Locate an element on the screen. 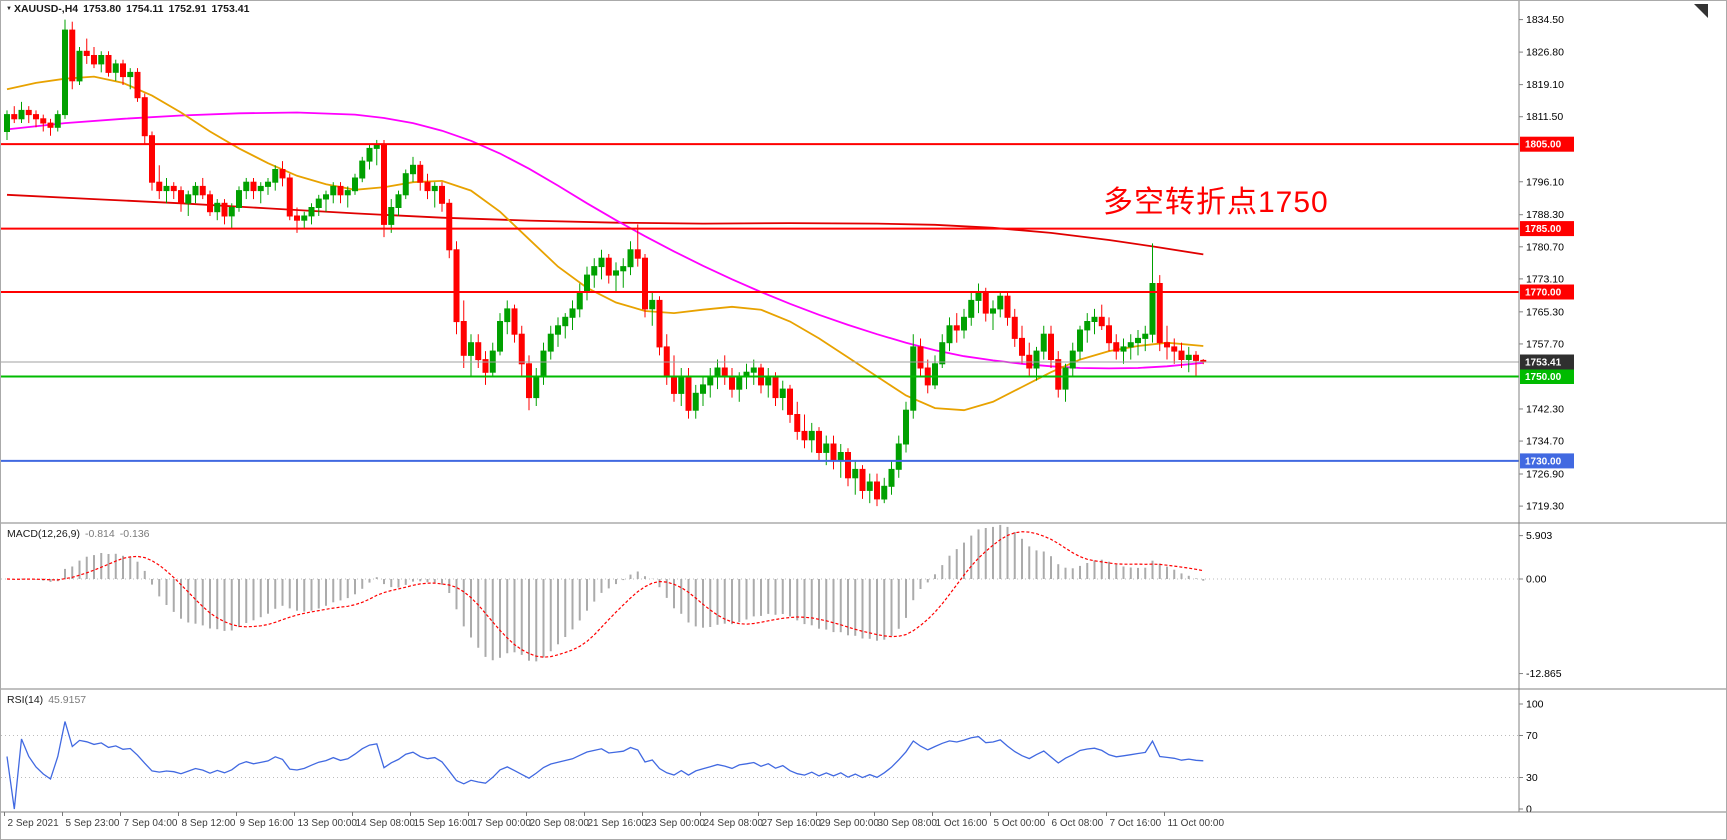 The width and height of the screenshot is (1727, 840). svg-text: 0 is located at coordinates (1529, 810).